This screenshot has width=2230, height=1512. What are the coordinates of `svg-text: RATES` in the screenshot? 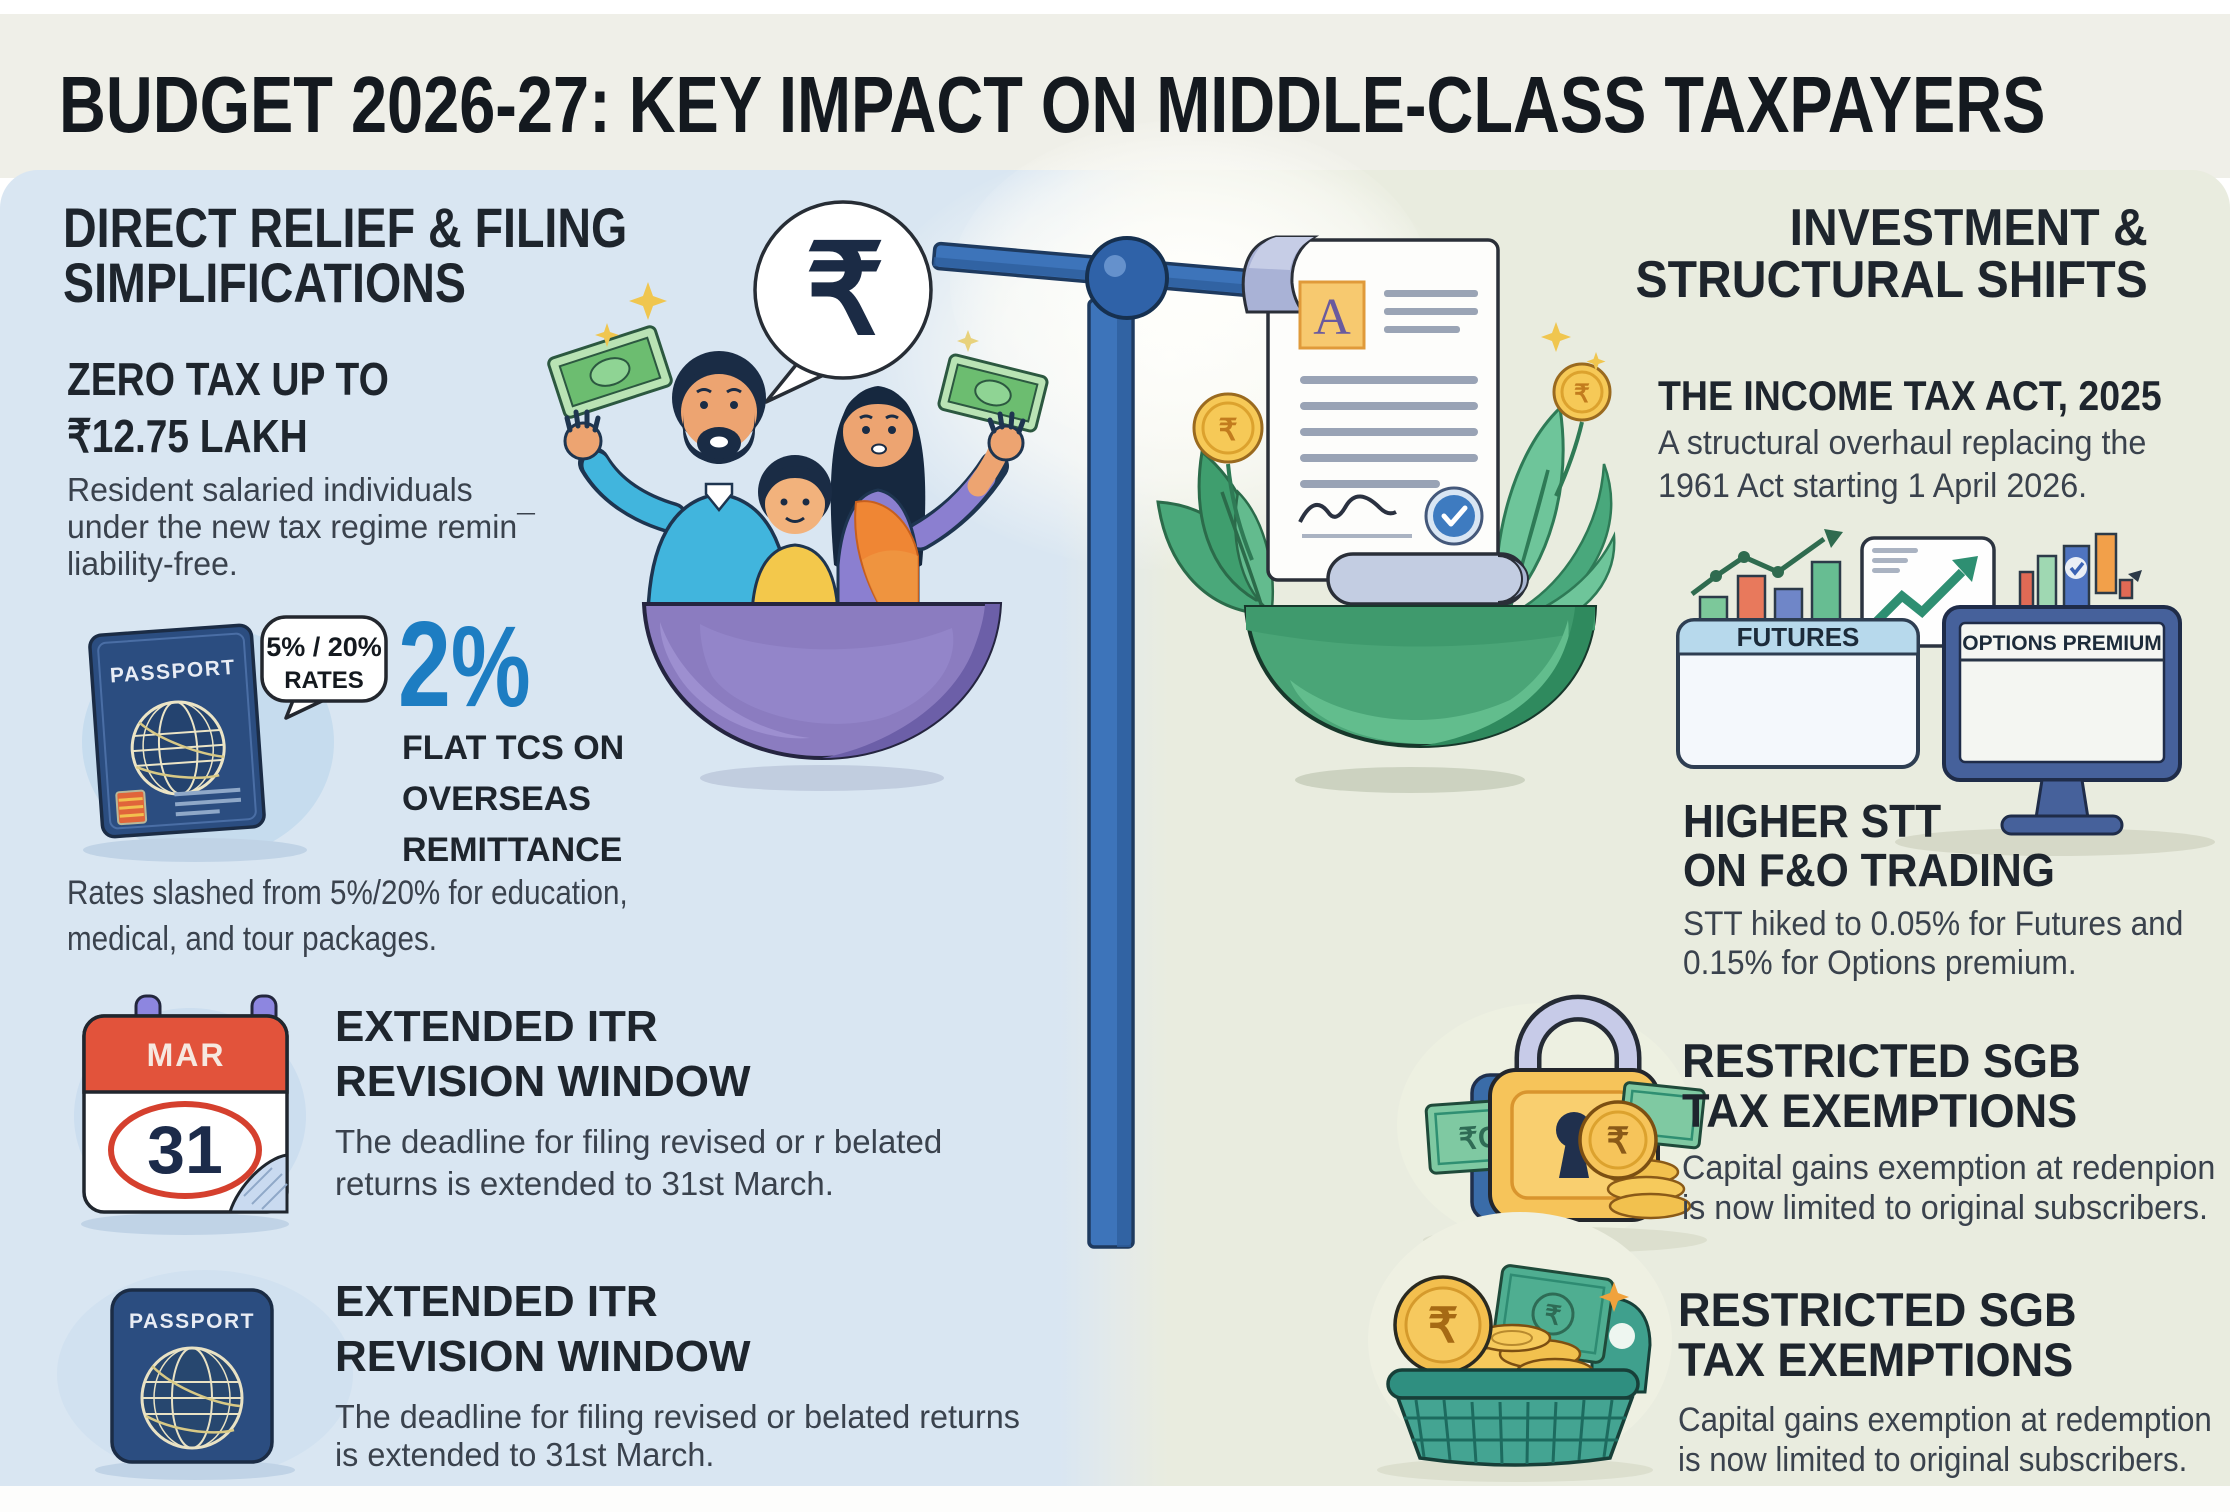 It's located at (324, 680).